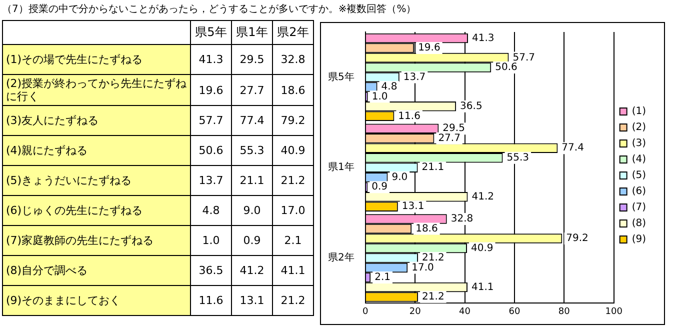  I want to click on text: 41.3, so click(211, 59).